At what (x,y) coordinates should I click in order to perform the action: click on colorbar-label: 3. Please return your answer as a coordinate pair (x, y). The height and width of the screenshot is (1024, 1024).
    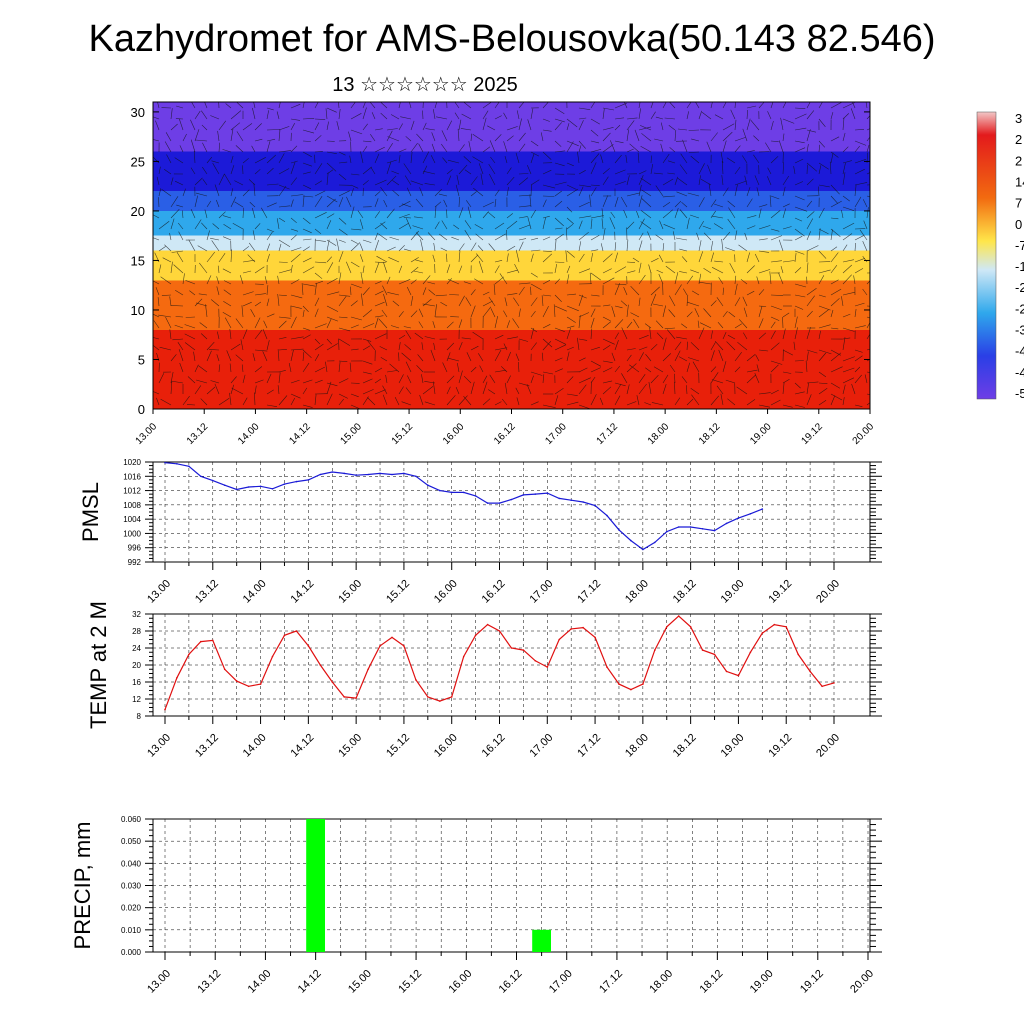
    Looking at the image, I should click on (1018, 118).